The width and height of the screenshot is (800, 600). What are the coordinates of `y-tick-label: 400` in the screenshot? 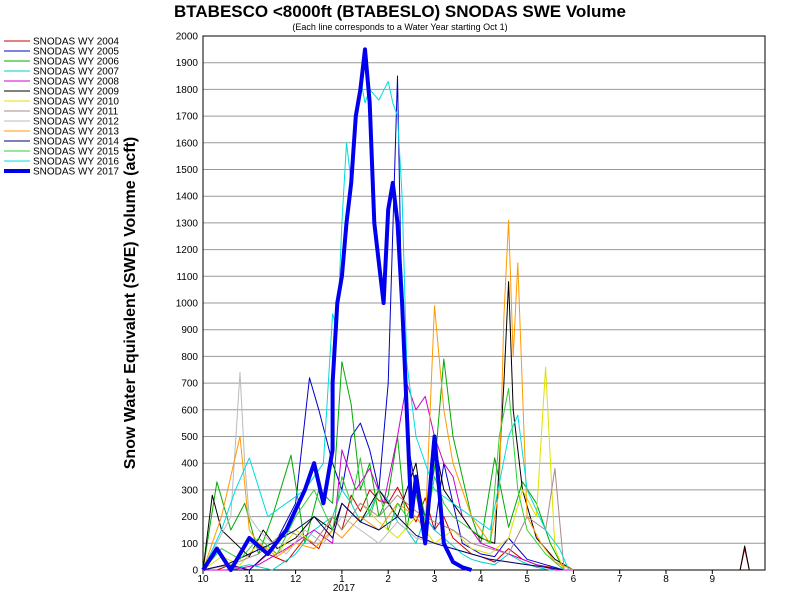 It's located at (189, 464).